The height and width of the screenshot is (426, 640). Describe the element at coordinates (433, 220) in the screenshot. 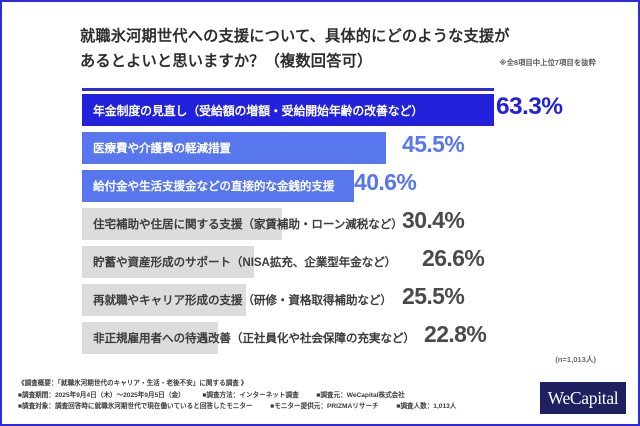

I see `bar-value: 30.4%` at that location.